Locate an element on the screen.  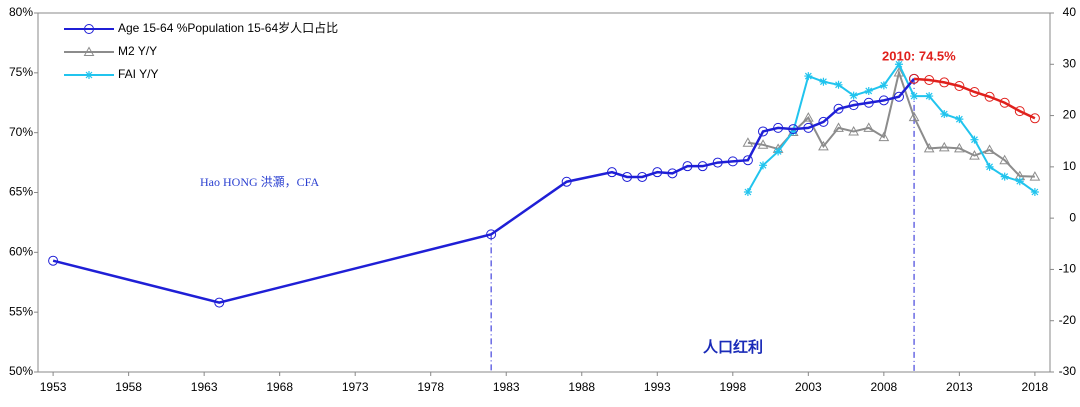
y-tick-label: 55% is located at coordinates (21, 311).